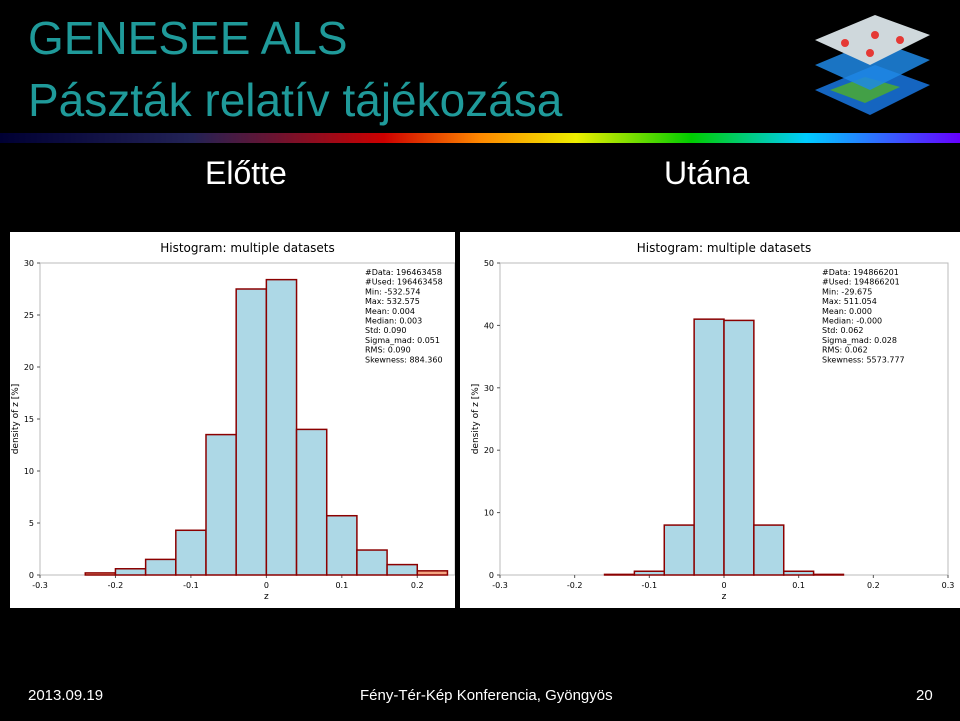 This screenshot has width=960, height=721. Describe the element at coordinates (388, 350) in the screenshot. I see `stats-line: RMS: 0.090` at that location.